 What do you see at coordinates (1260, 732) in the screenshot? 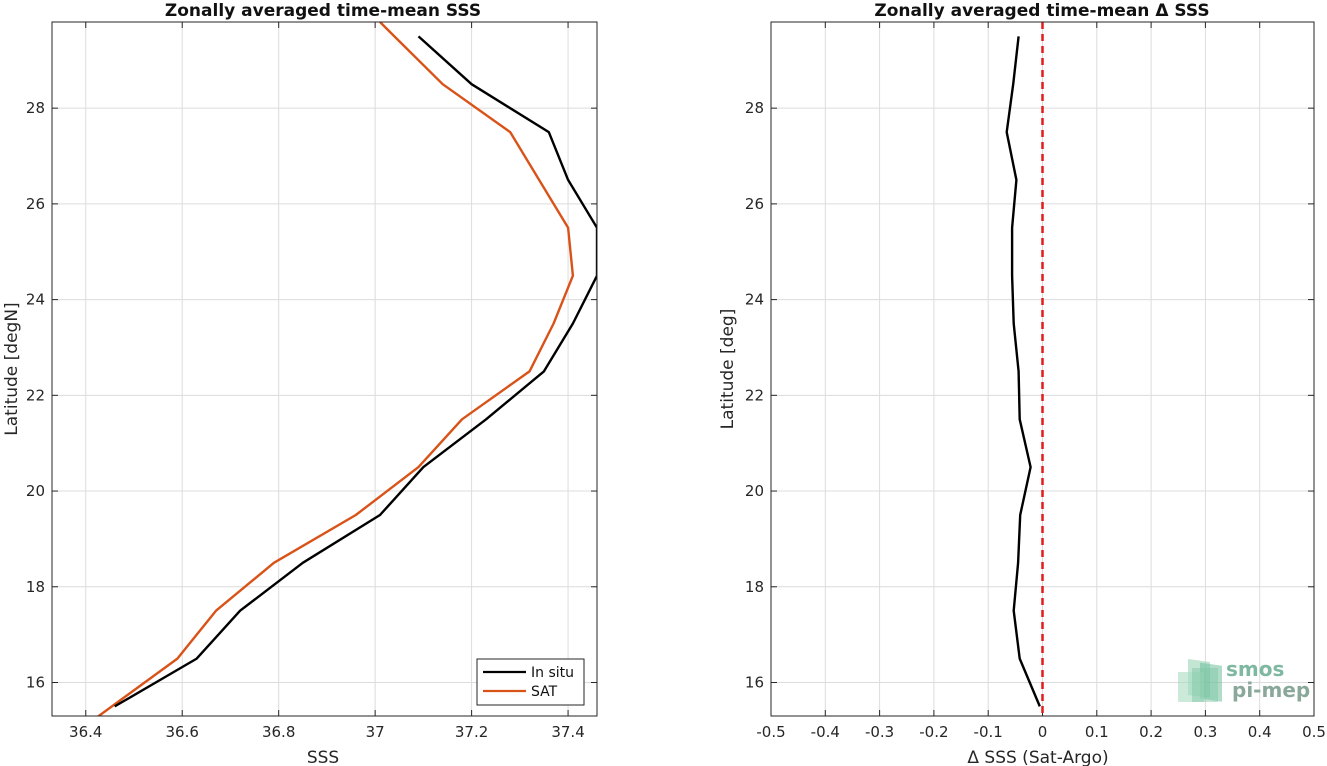
I see `x-tick-label: 0.4` at bounding box center [1260, 732].